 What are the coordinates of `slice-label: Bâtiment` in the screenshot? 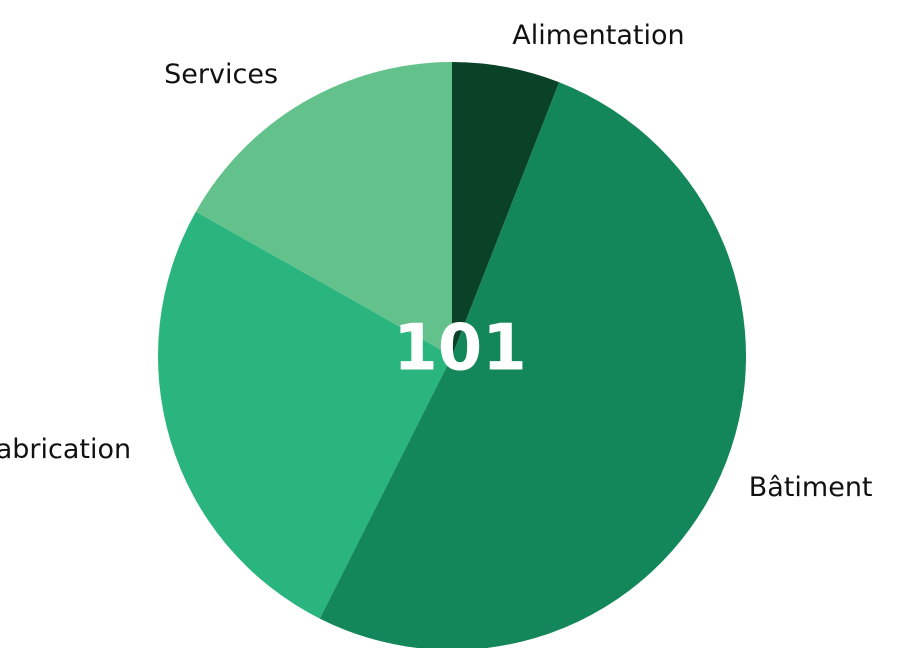 It's located at (811, 487).